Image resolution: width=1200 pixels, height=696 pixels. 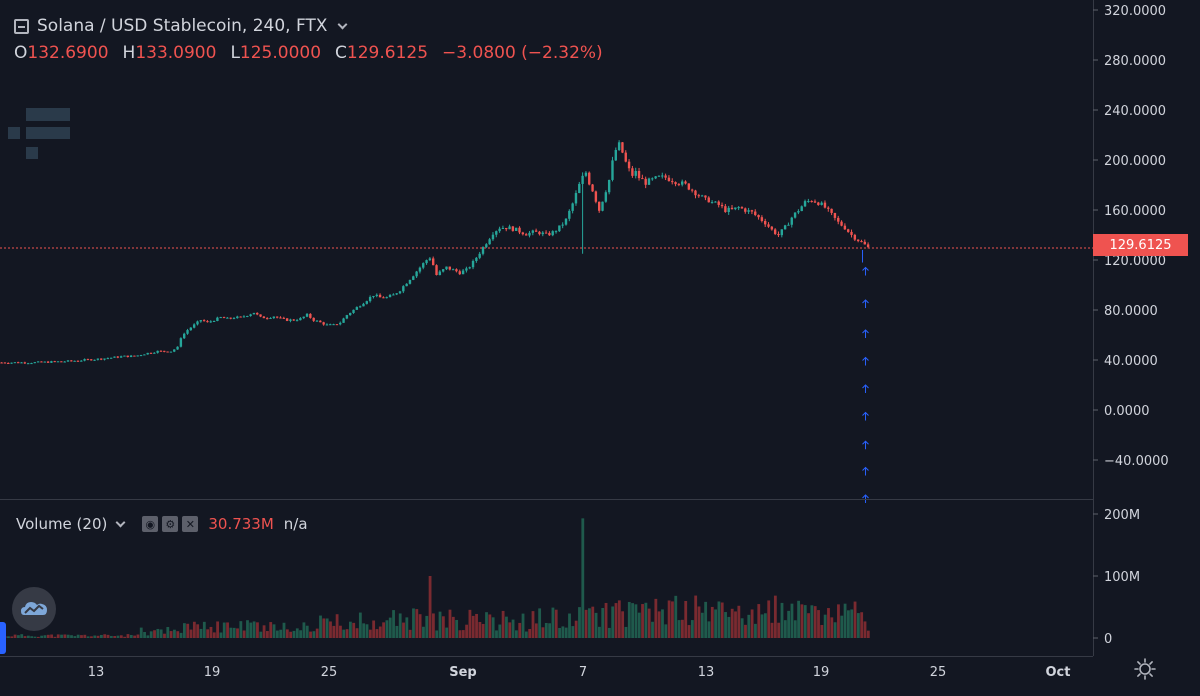 What do you see at coordinates (583, 672) in the screenshot?
I see `time-tick-label: 7` at bounding box center [583, 672].